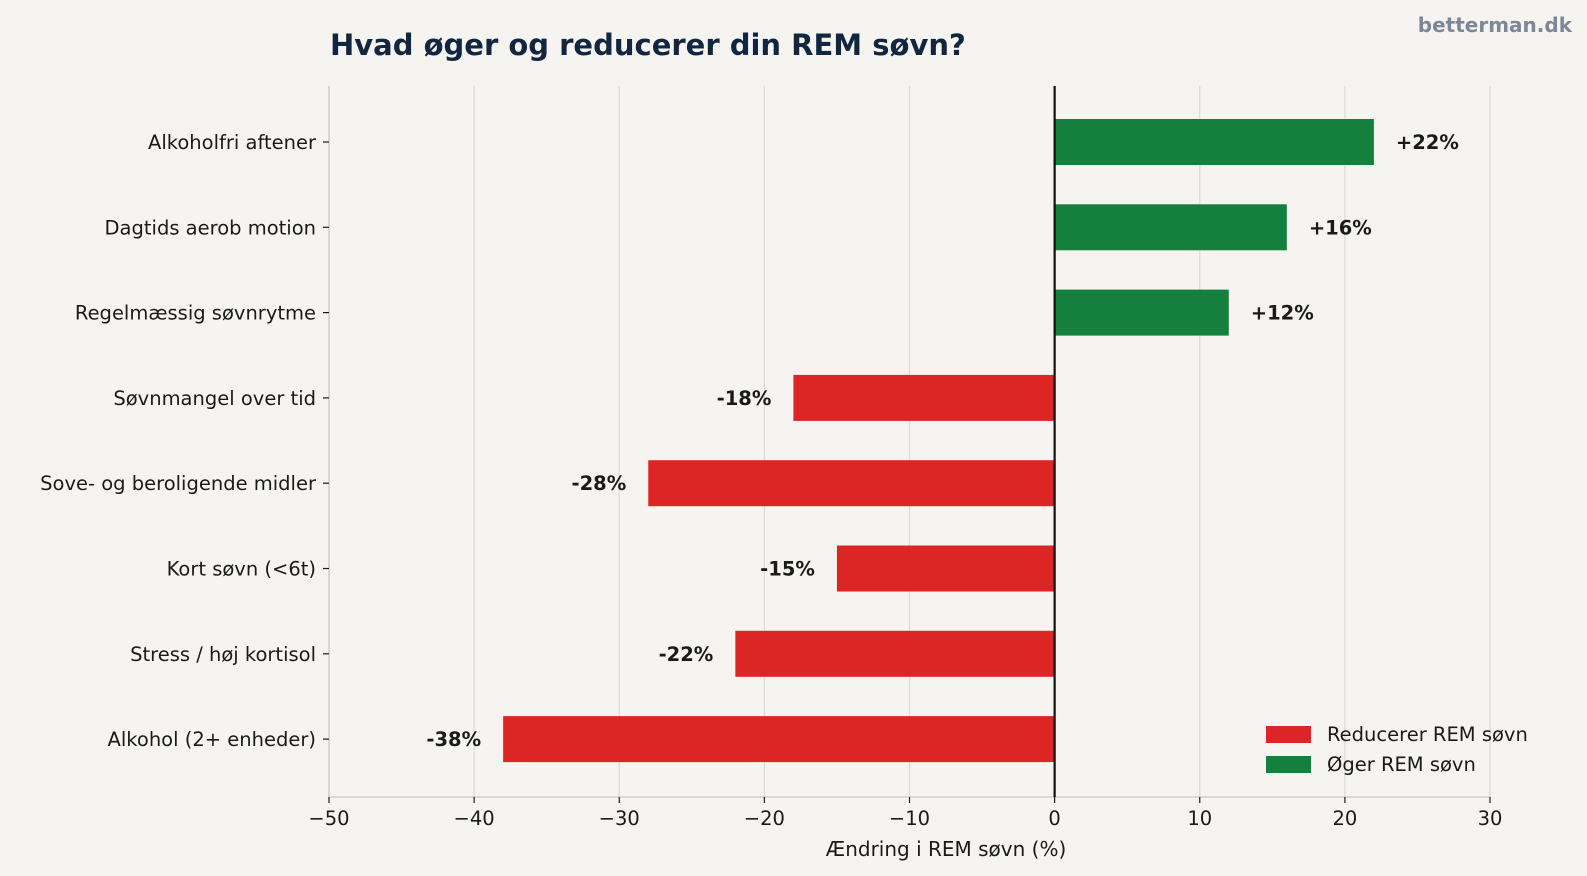  What do you see at coordinates (232, 142) in the screenshot?
I see `category-label: Alkoholfri aftener` at bounding box center [232, 142].